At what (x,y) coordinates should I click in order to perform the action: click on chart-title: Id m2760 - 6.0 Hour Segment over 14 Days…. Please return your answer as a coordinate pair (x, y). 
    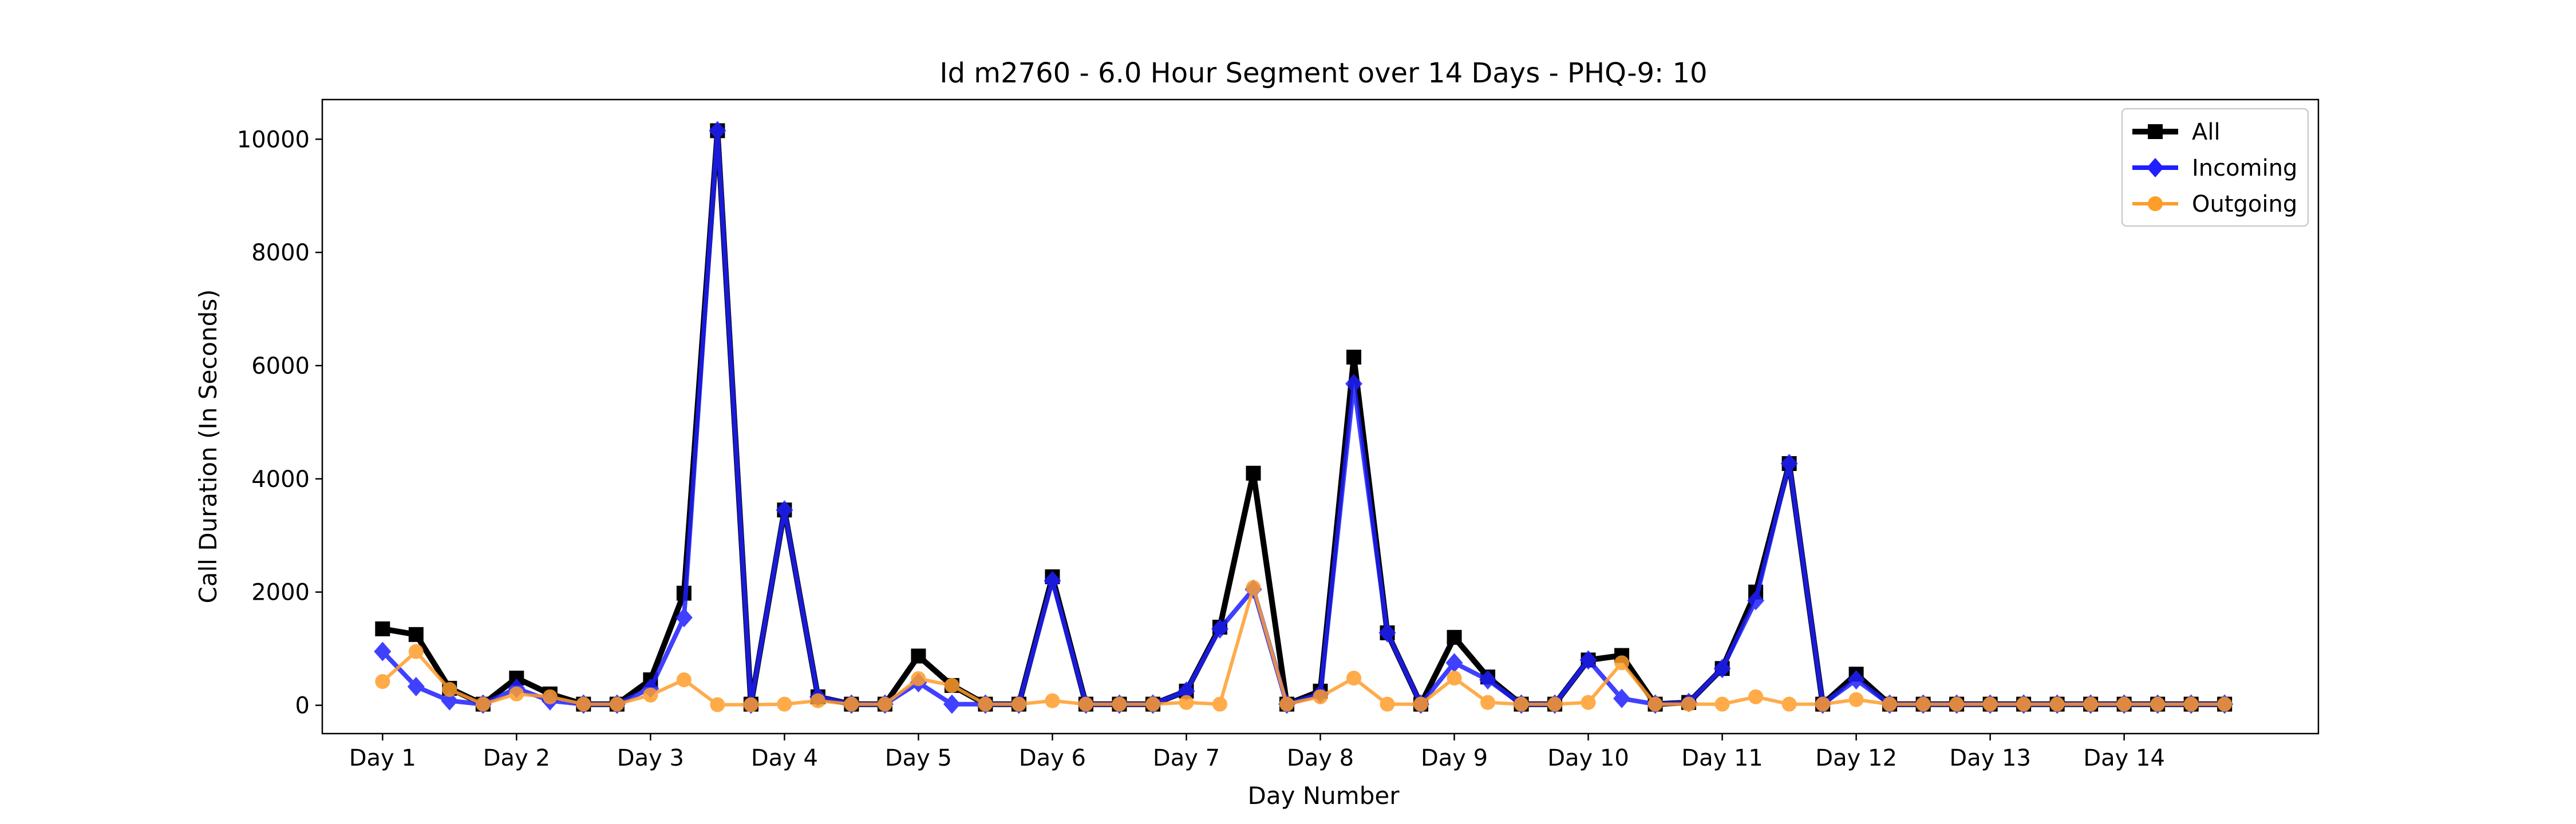
    Looking at the image, I should click on (1323, 73).